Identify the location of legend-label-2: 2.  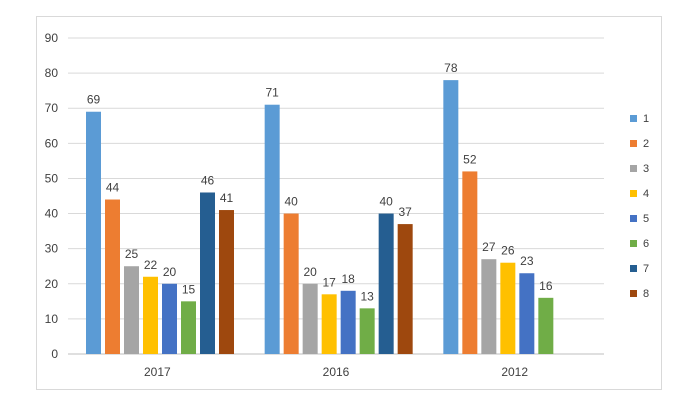
(646, 144).